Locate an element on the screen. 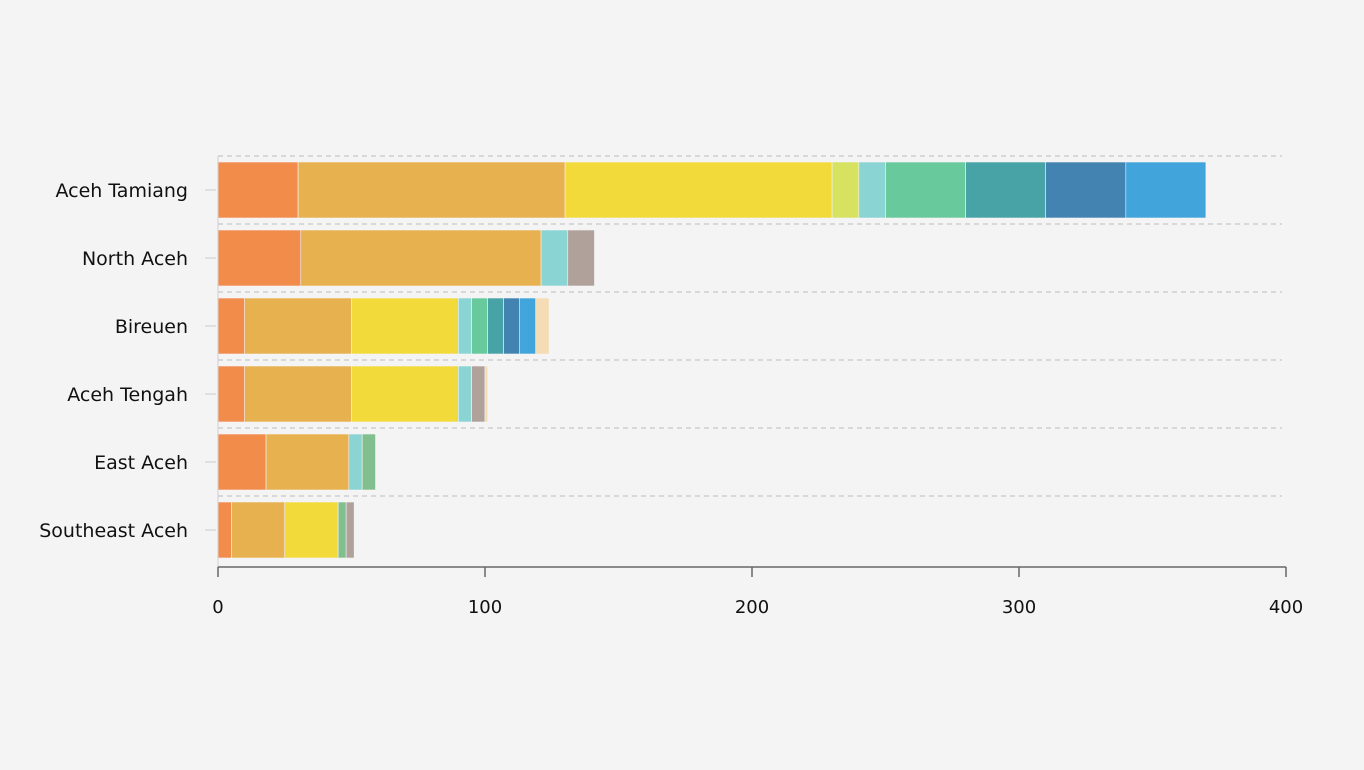  x-tick-label: 100 is located at coordinates (485, 607).